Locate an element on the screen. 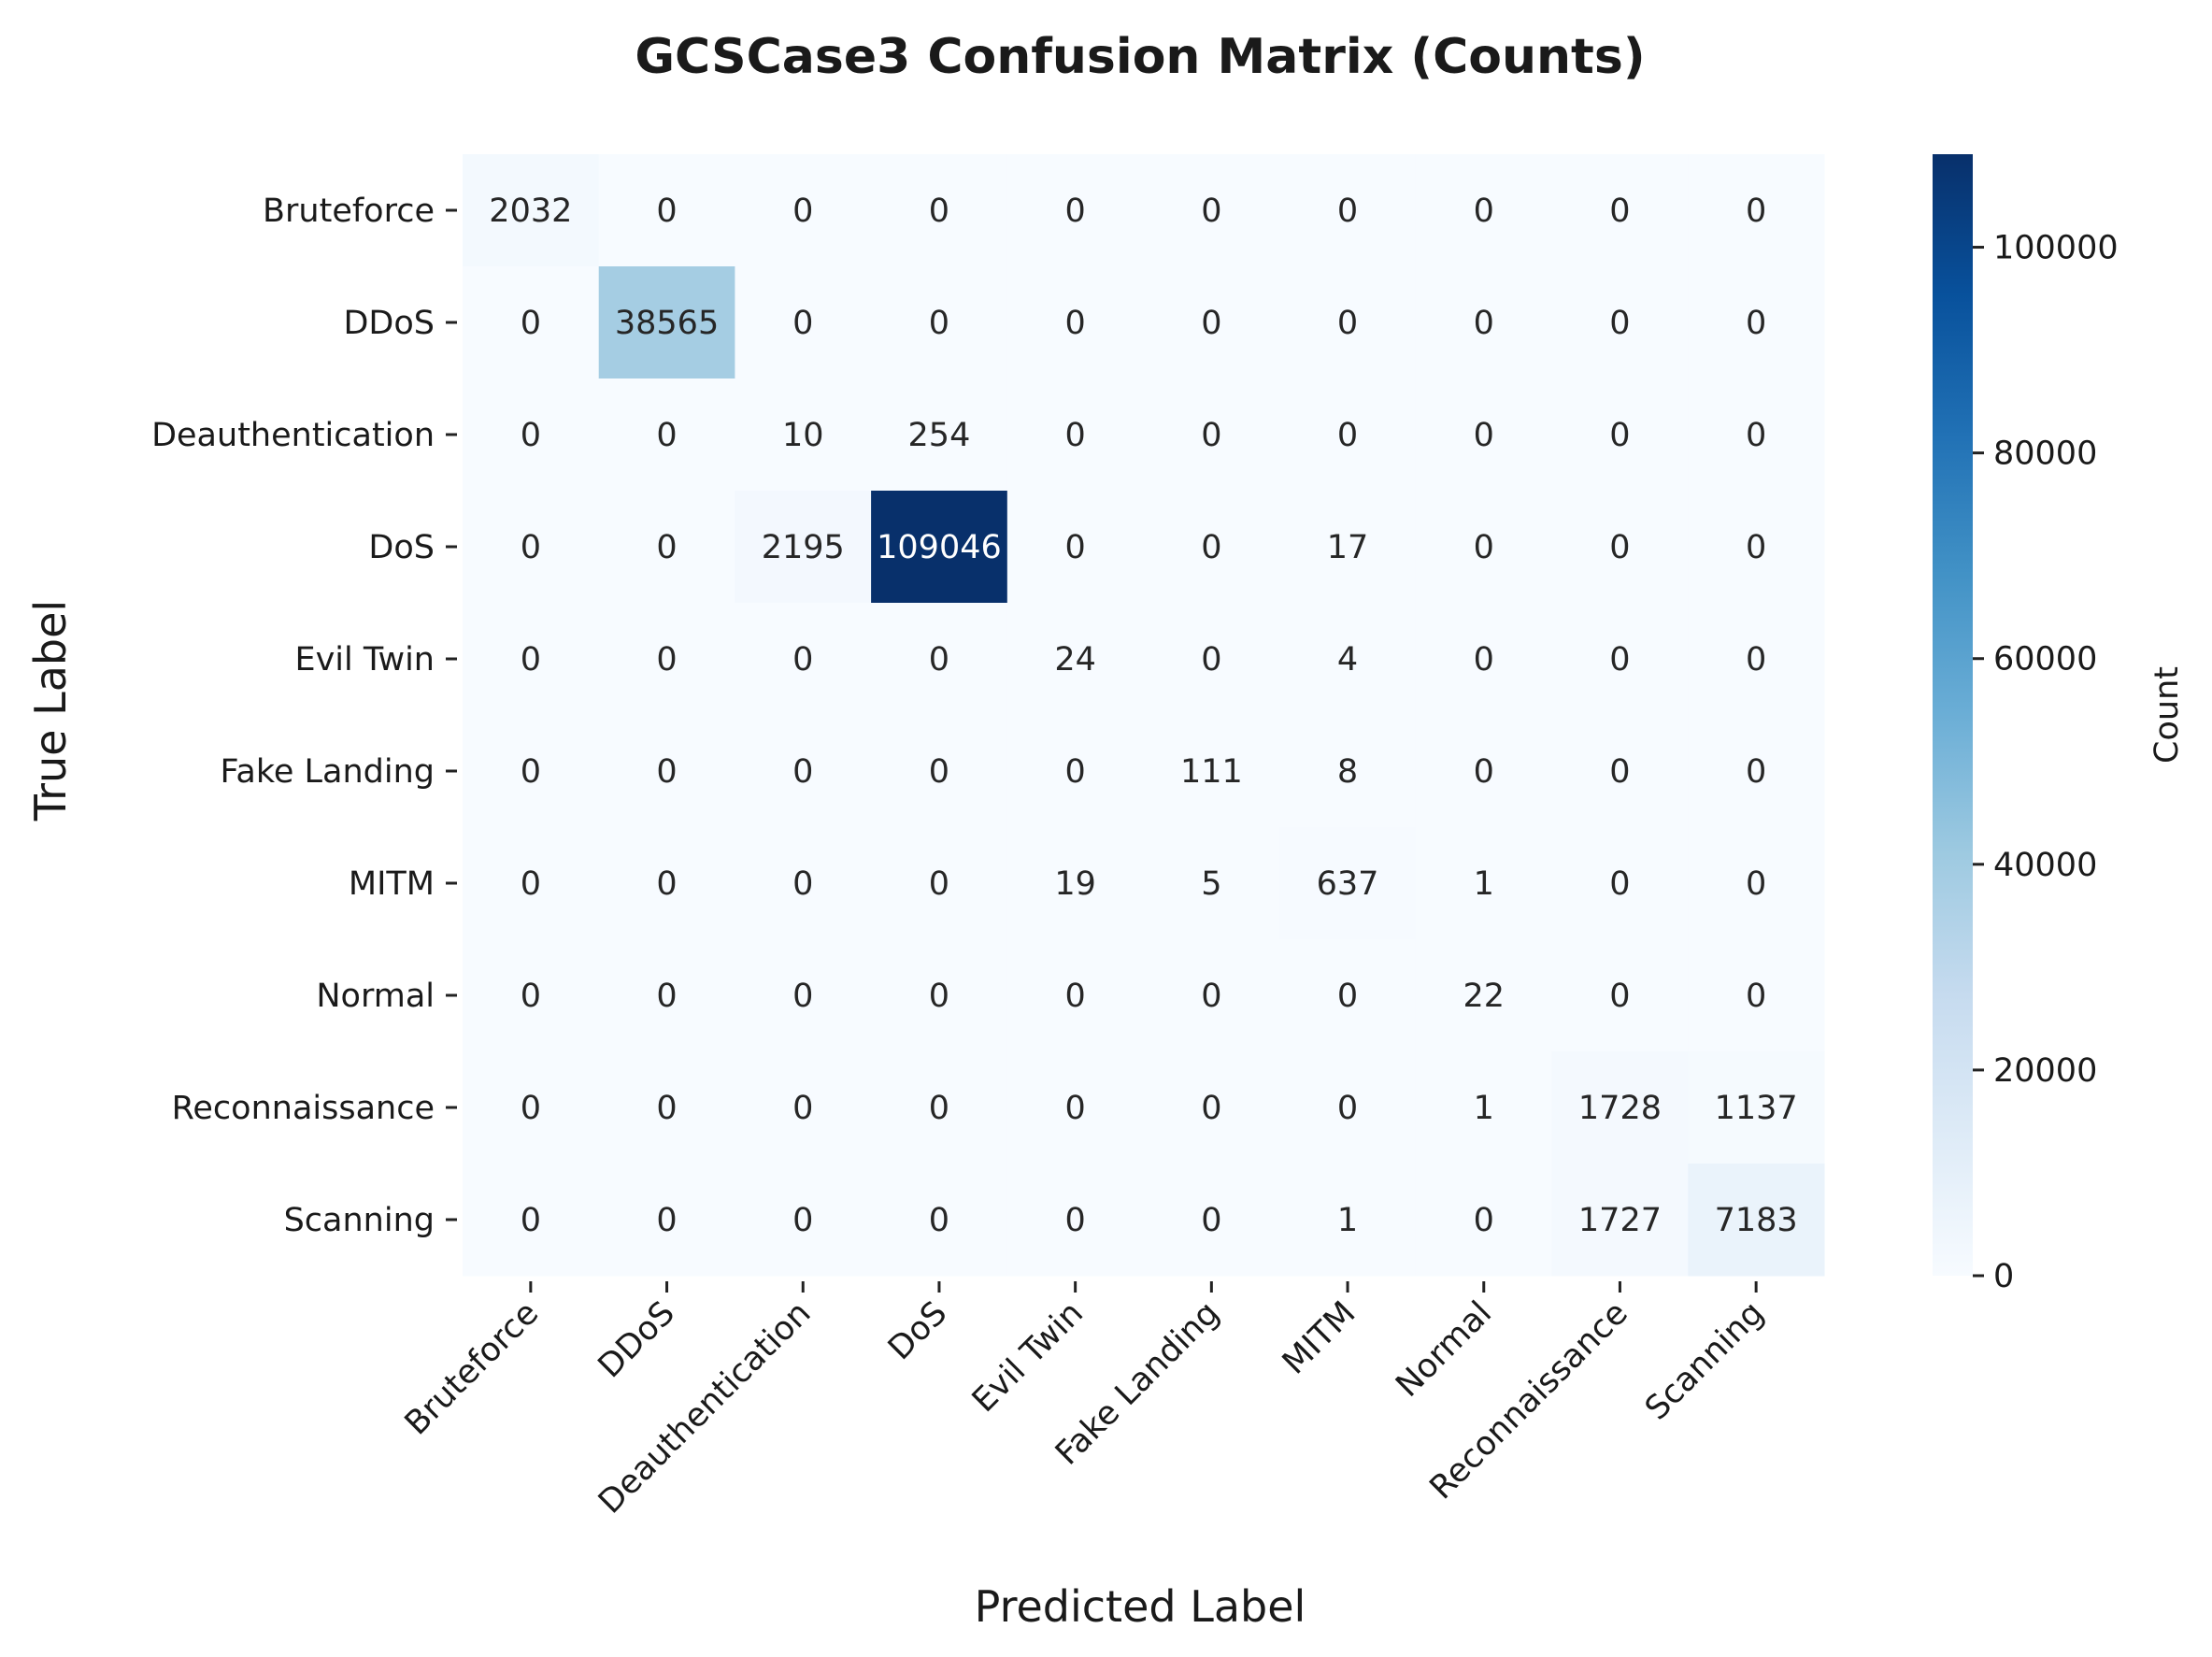 This screenshot has width=2212, height=1657. x-tick-label: Evil Twin is located at coordinates (1028, 1357).